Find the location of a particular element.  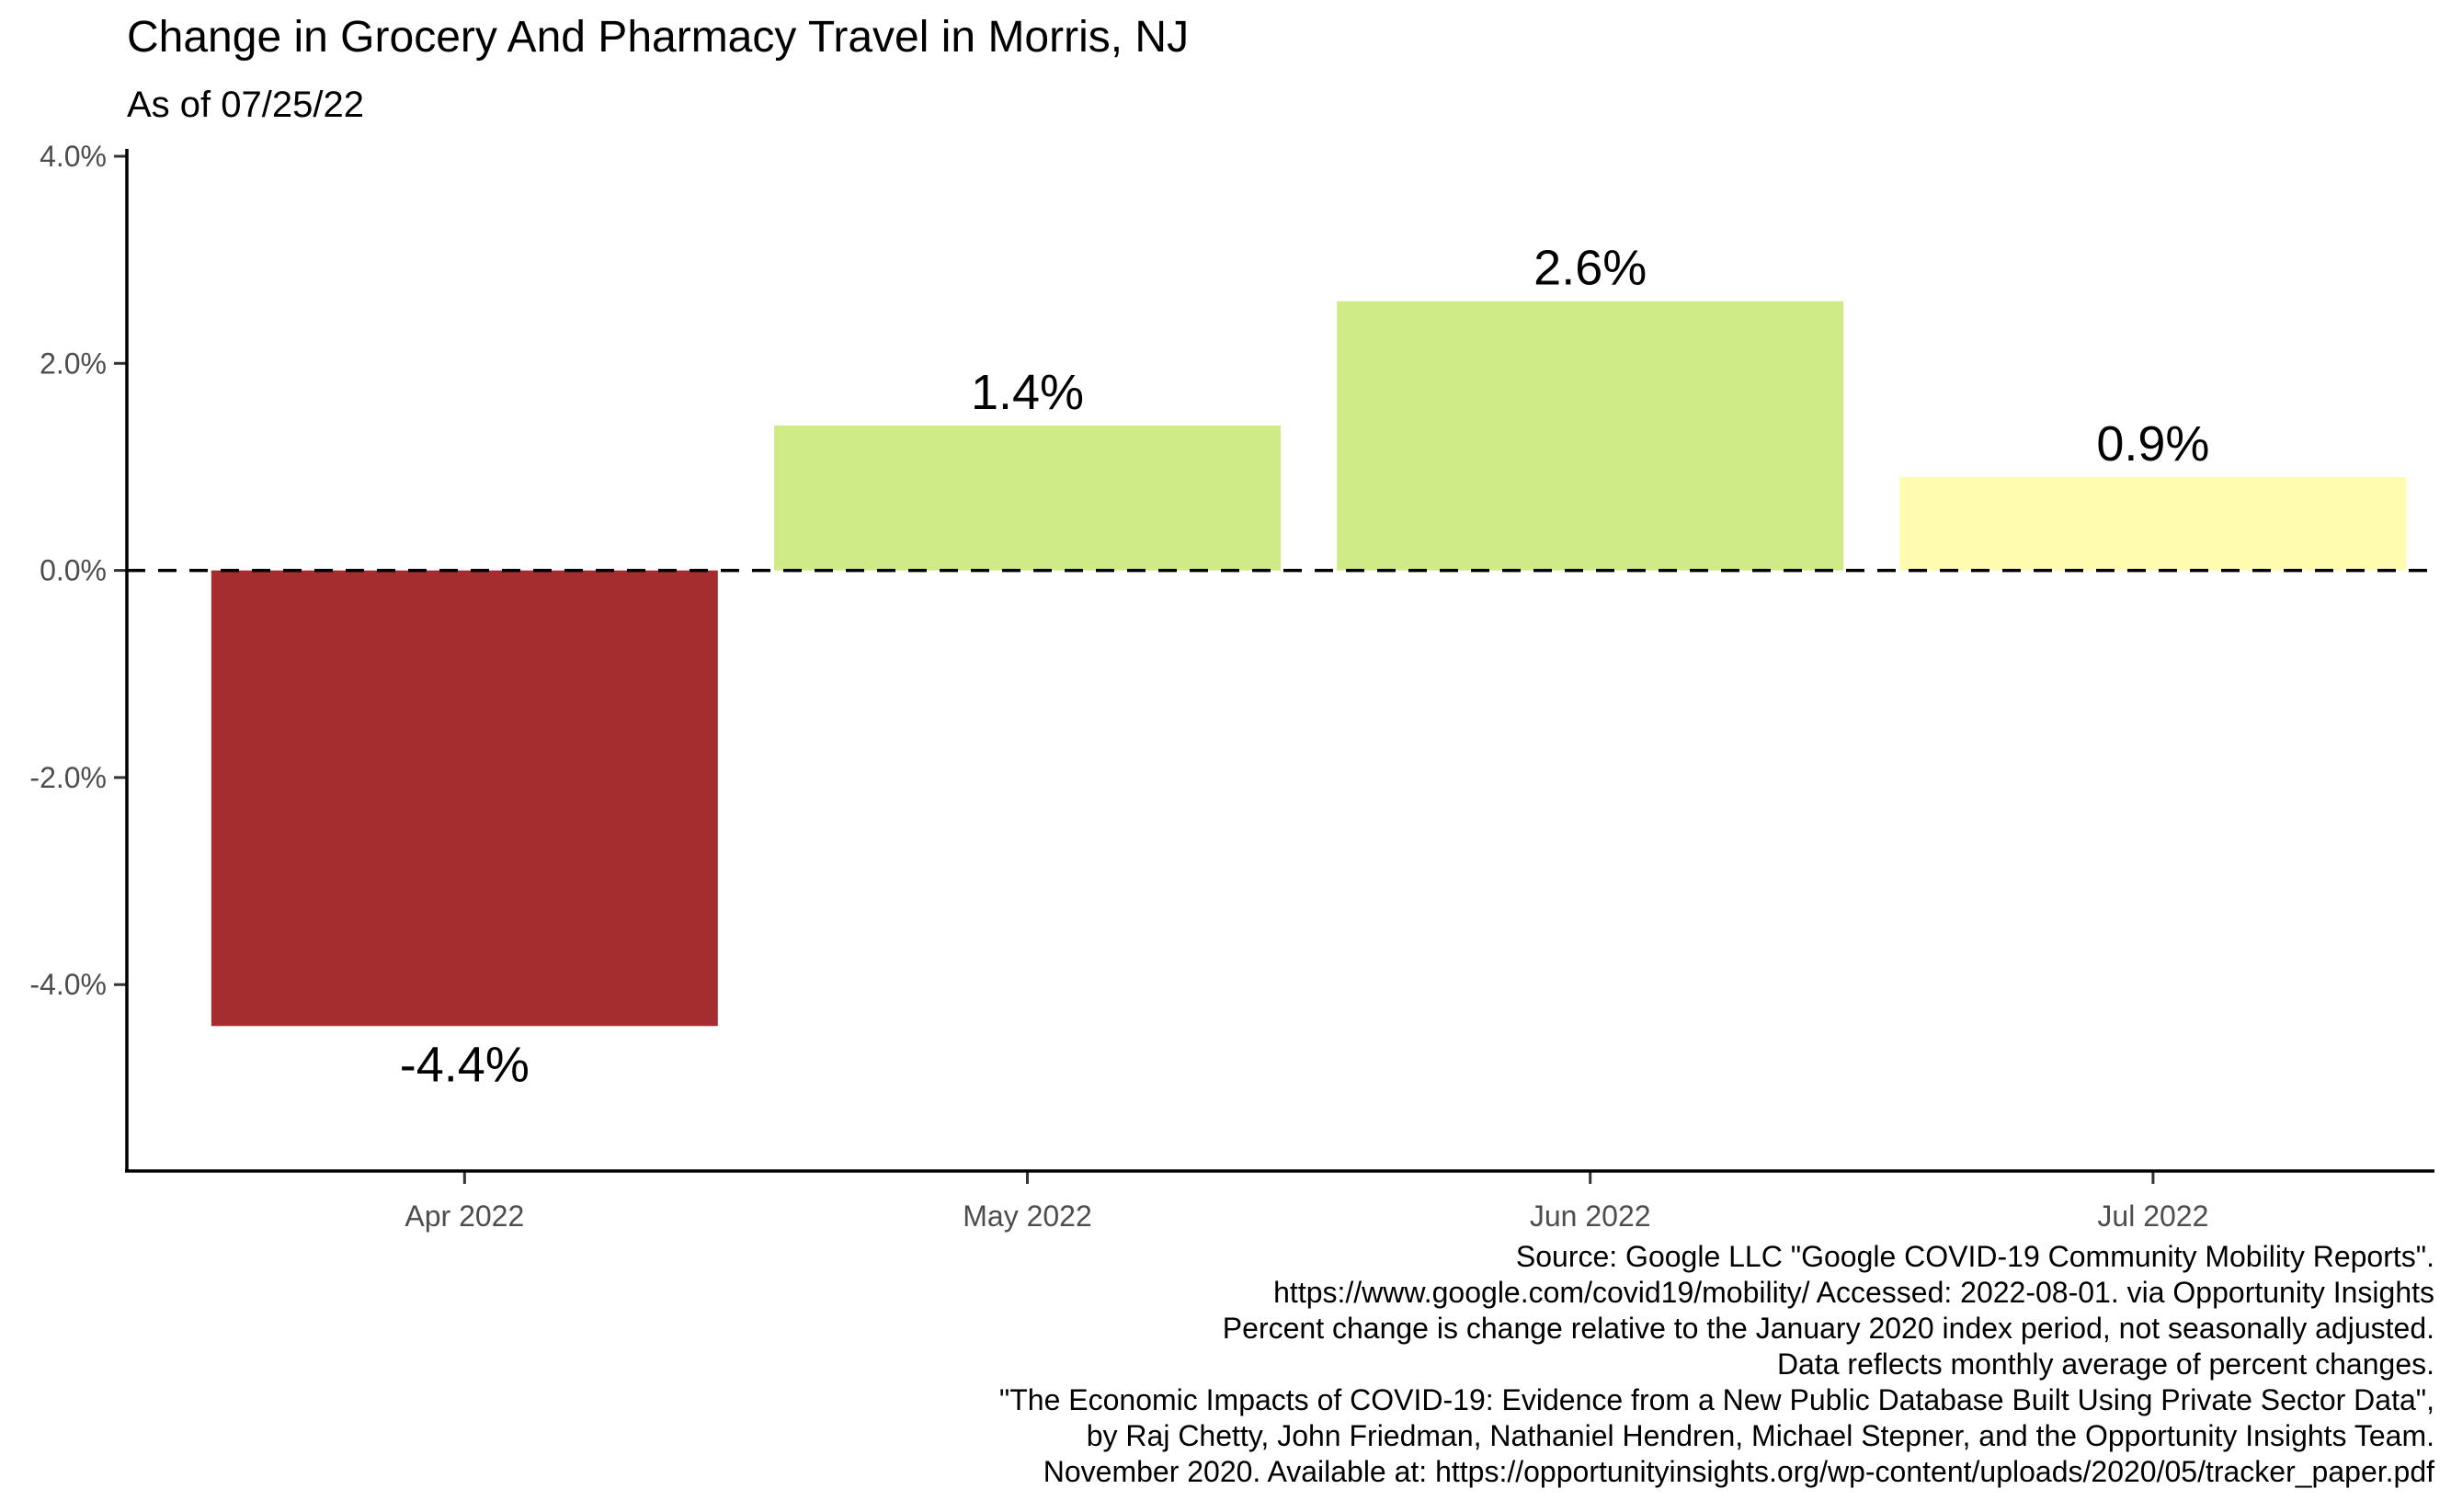

y-tick-label: 0.0% is located at coordinates (73, 571).